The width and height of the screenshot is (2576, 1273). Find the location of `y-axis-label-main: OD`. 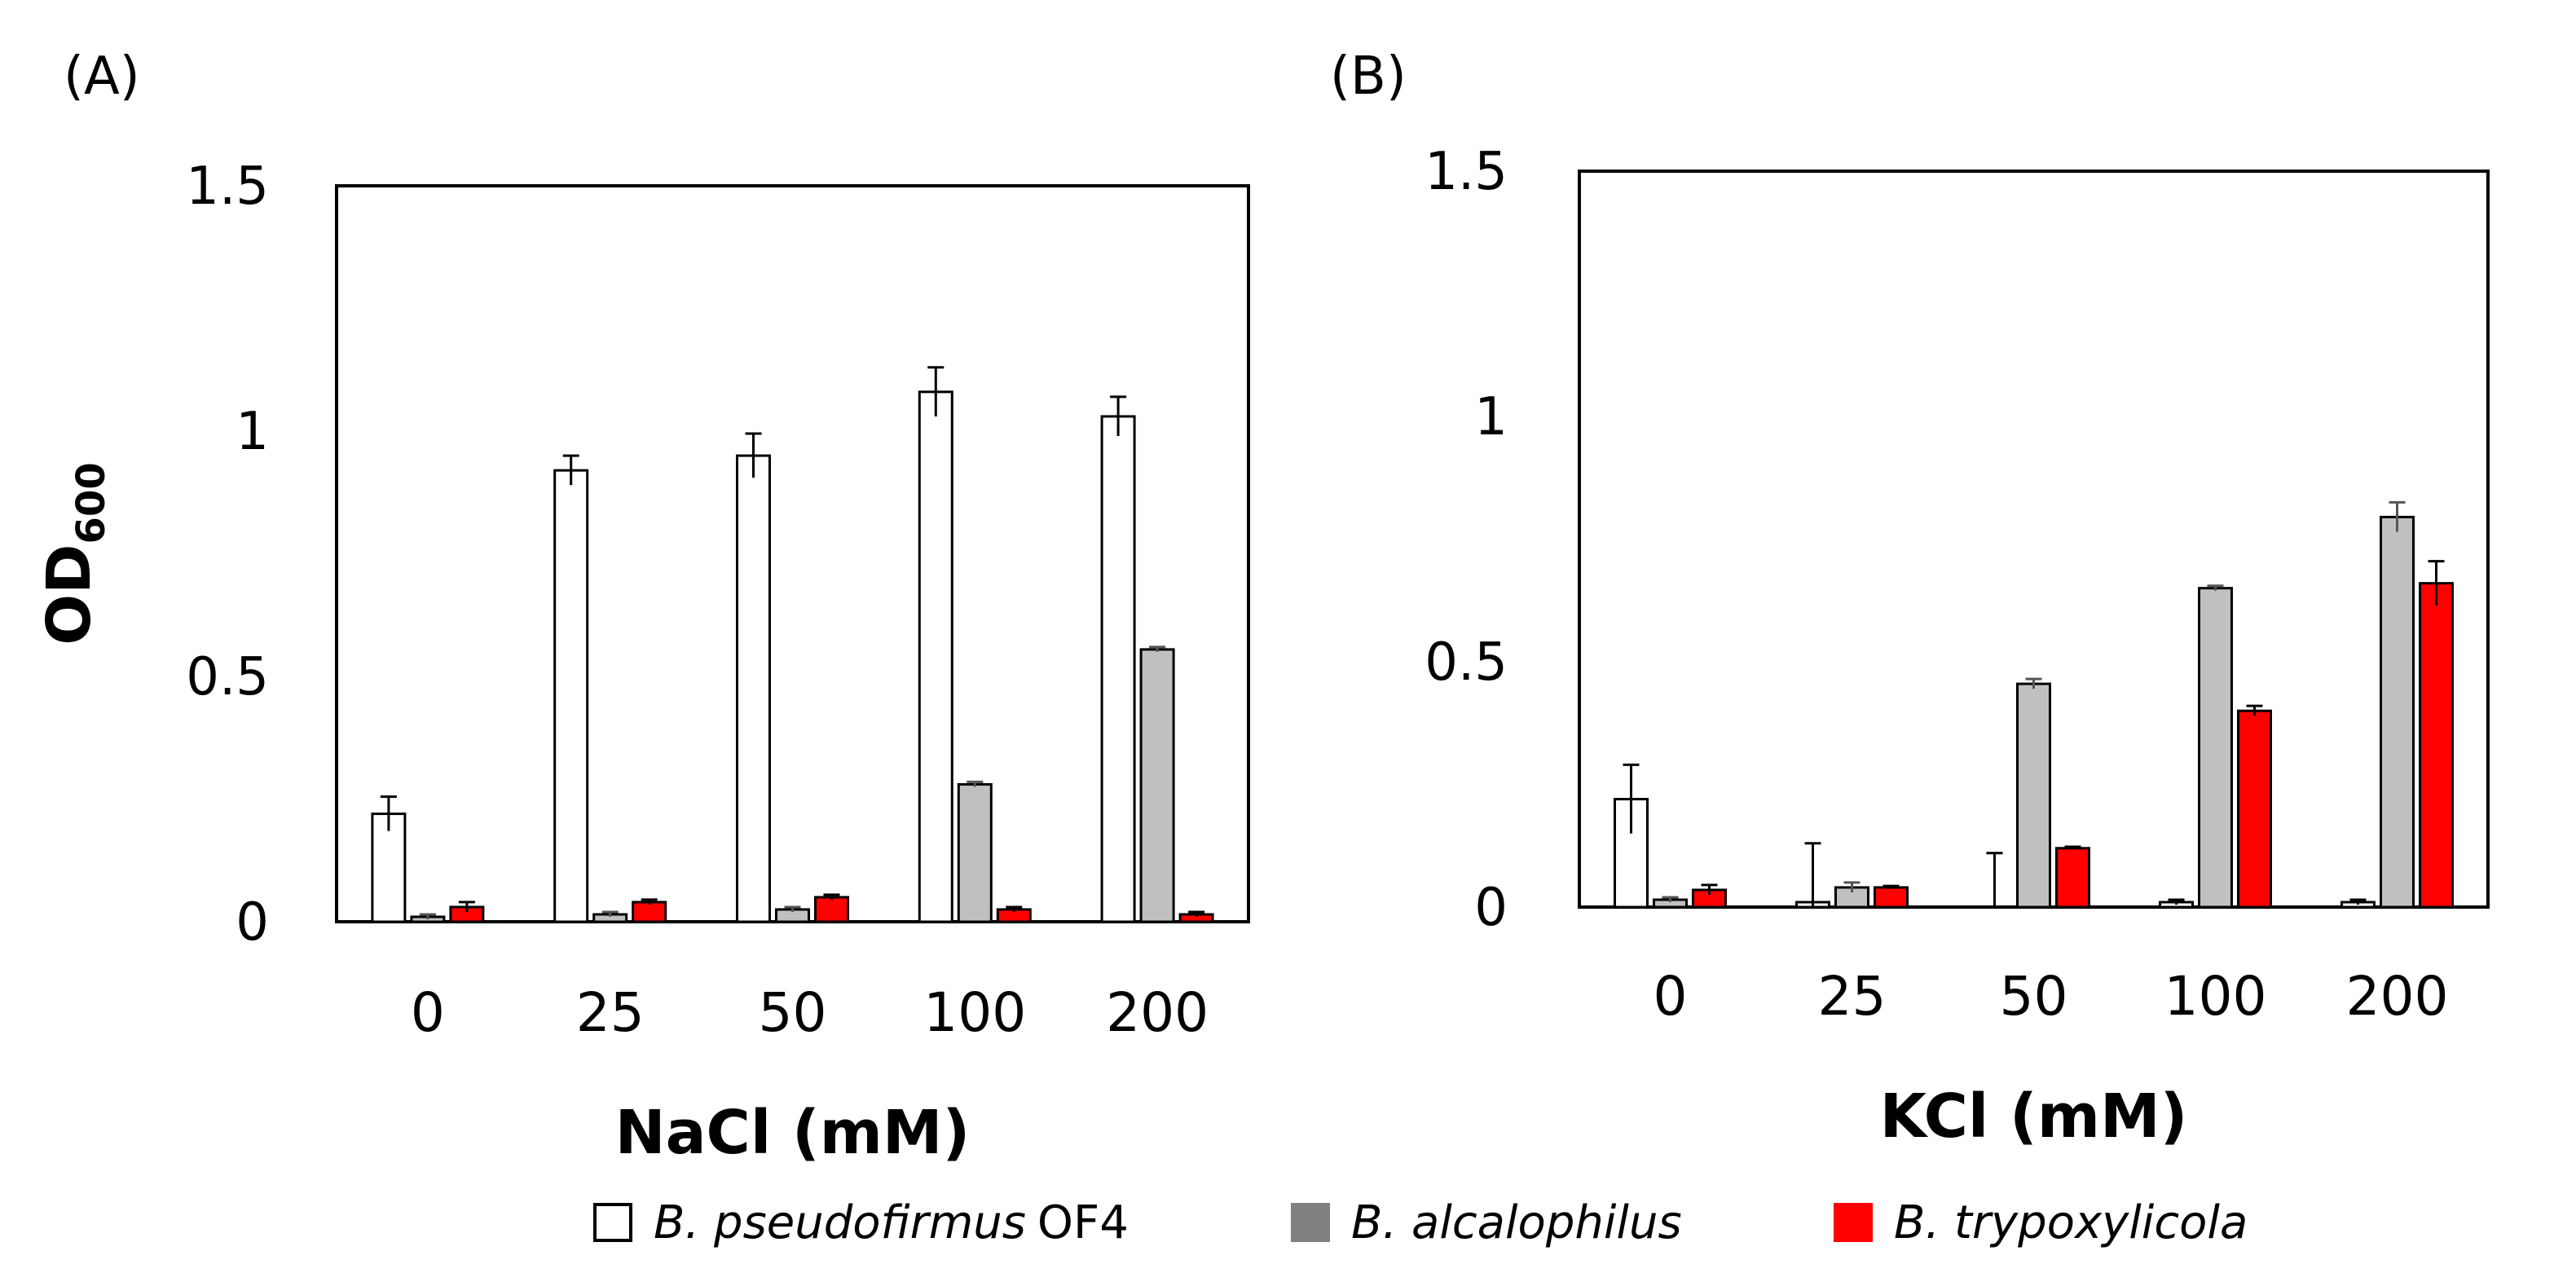

y-axis-label-main: OD is located at coordinates (69, 595).